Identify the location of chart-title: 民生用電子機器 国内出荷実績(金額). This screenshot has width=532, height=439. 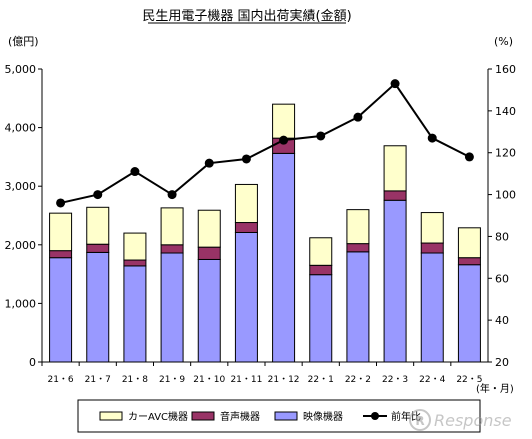
(246, 16).